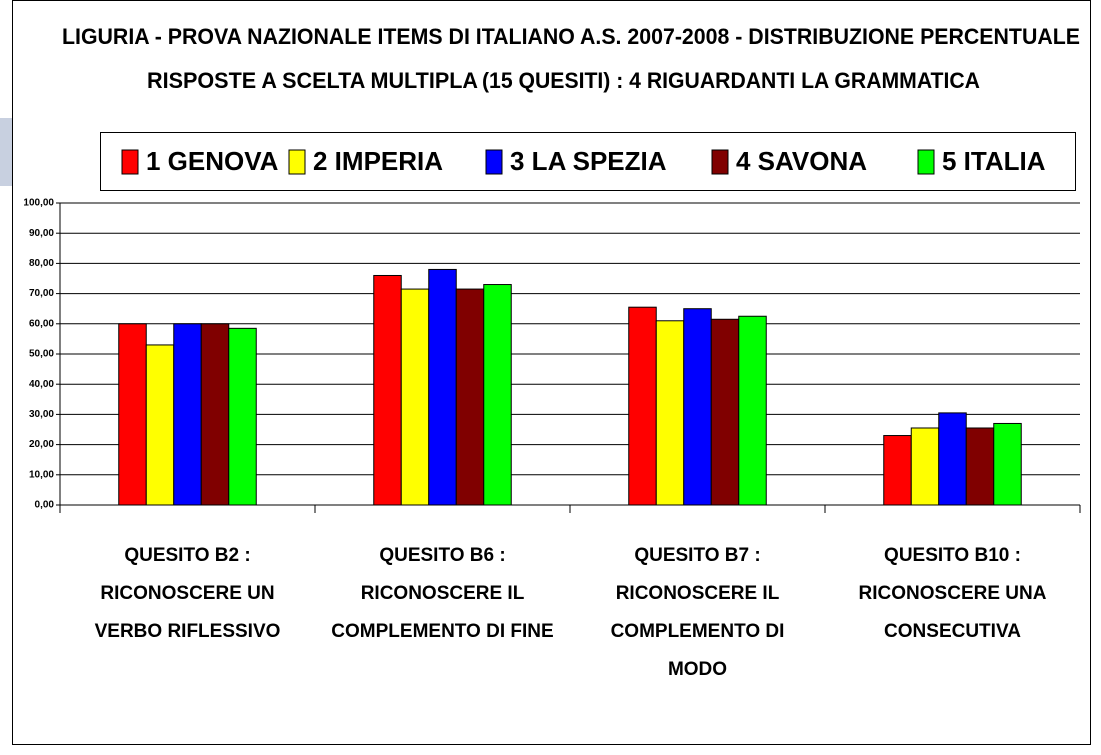 The image size is (1101, 755). Describe the element at coordinates (41, 293) in the screenshot. I see `y-tick-label: 70,00` at that location.